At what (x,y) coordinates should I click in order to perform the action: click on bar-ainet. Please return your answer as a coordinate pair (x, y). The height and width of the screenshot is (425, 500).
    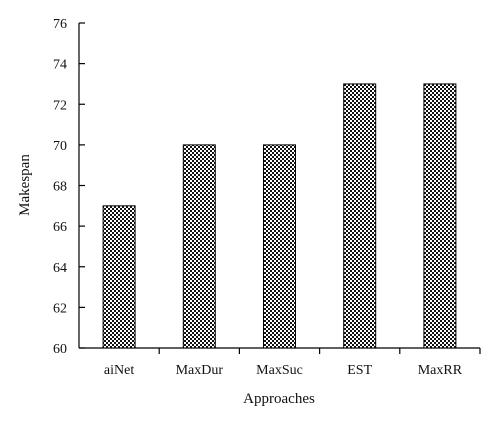
    Looking at the image, I should click on (119, 277).